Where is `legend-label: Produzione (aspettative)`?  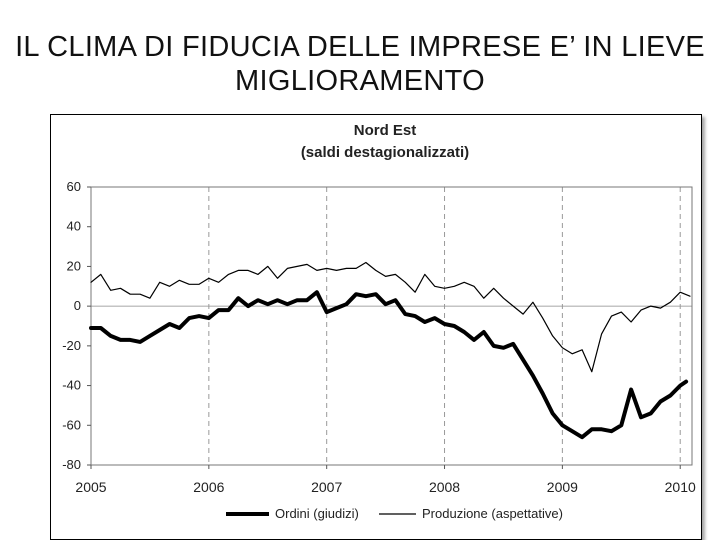 legend-label: Produzione (aspettative) is located at coordinates (492, 513).